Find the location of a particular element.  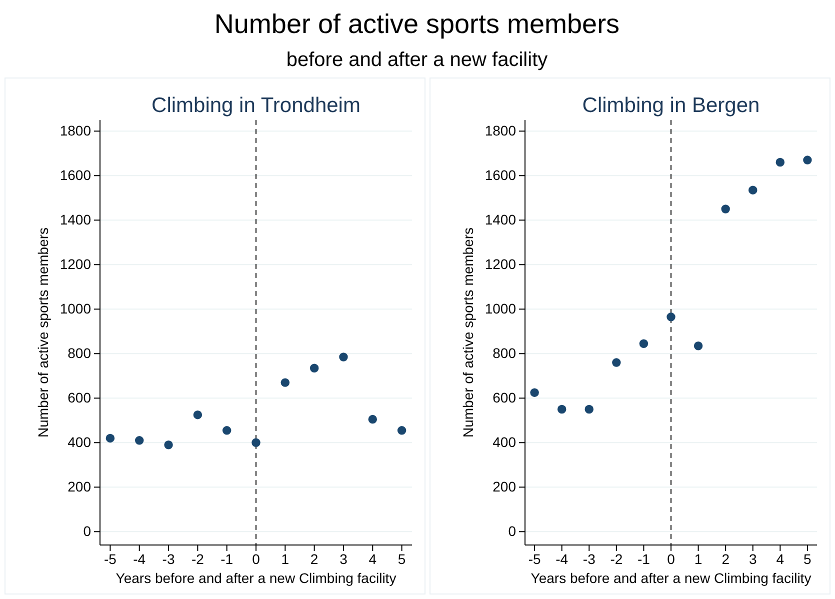

text: Number of active sports members is located at coordinates (417, 24).